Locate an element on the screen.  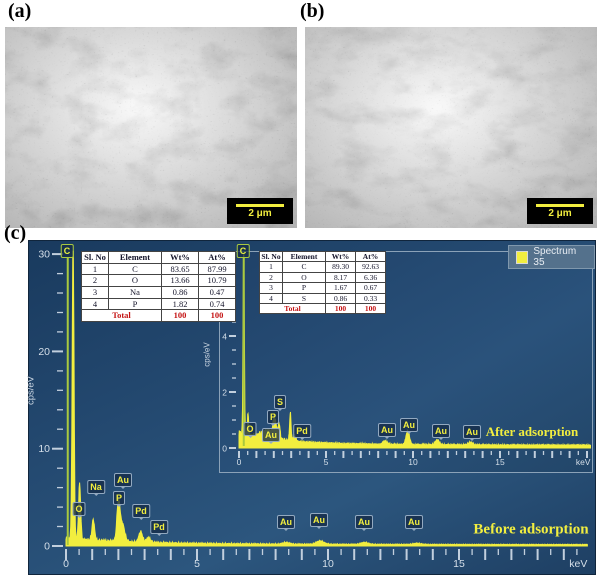
y-tick-label: 30 is located at coordinates (44, 255).